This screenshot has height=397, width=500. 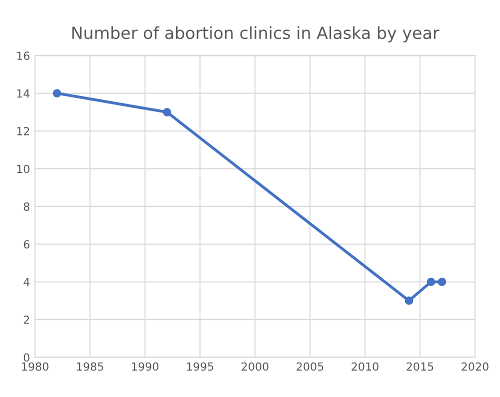 I want to click on x-tick-label: 2015, so click(x=420, y=366).